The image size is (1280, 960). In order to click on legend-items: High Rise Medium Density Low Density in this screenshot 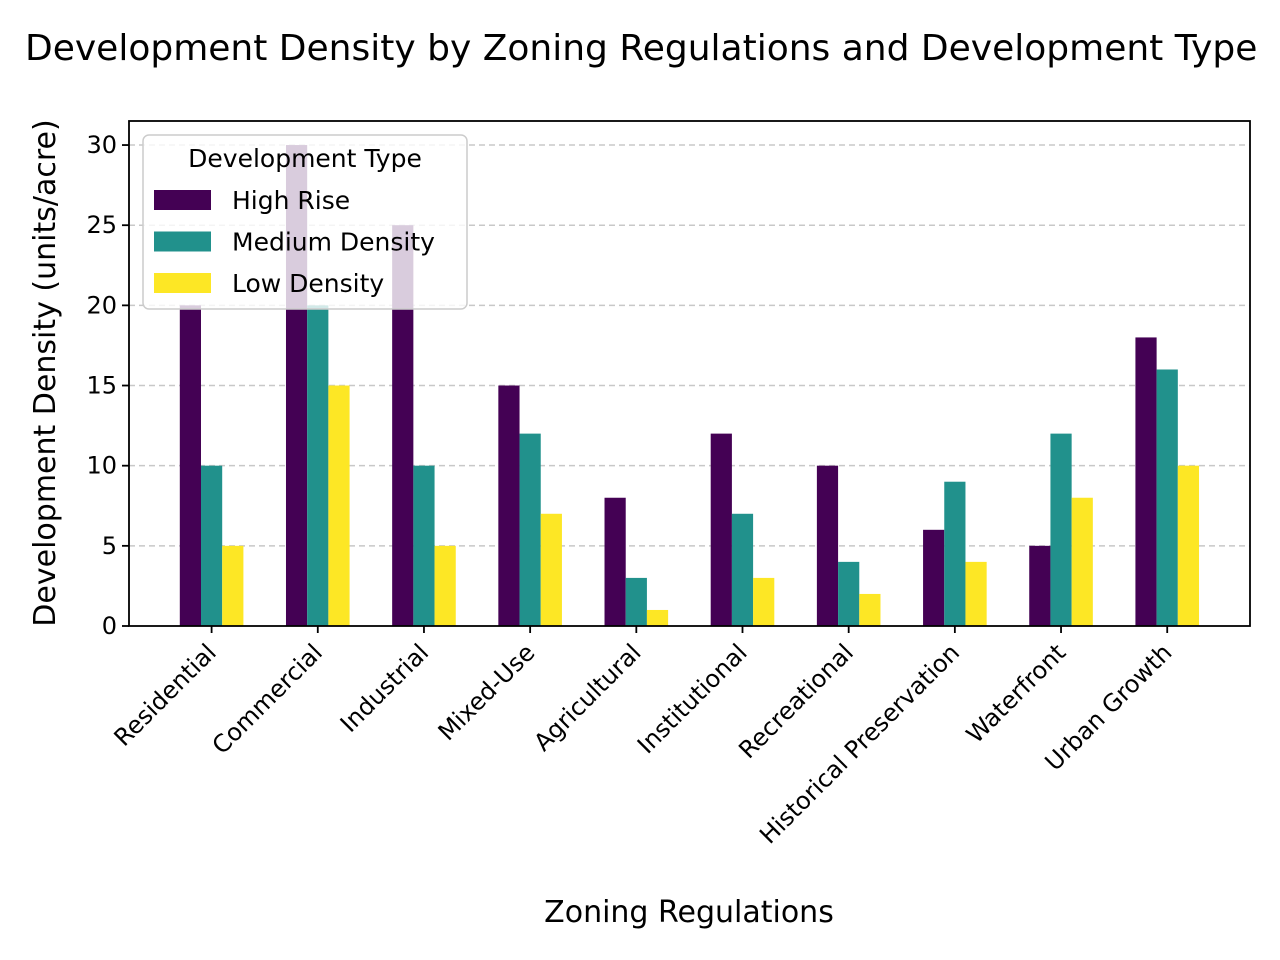, I will do `click(294, 242)`.